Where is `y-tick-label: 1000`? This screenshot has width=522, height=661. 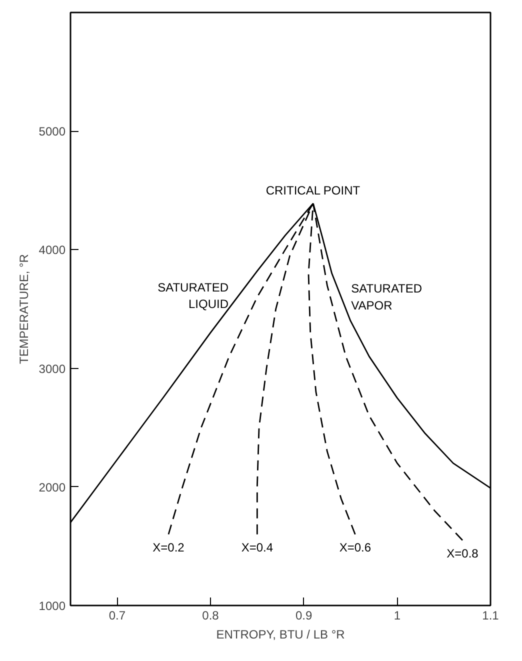 y-tick-label: 1000 is located at coordinates (52, 606).